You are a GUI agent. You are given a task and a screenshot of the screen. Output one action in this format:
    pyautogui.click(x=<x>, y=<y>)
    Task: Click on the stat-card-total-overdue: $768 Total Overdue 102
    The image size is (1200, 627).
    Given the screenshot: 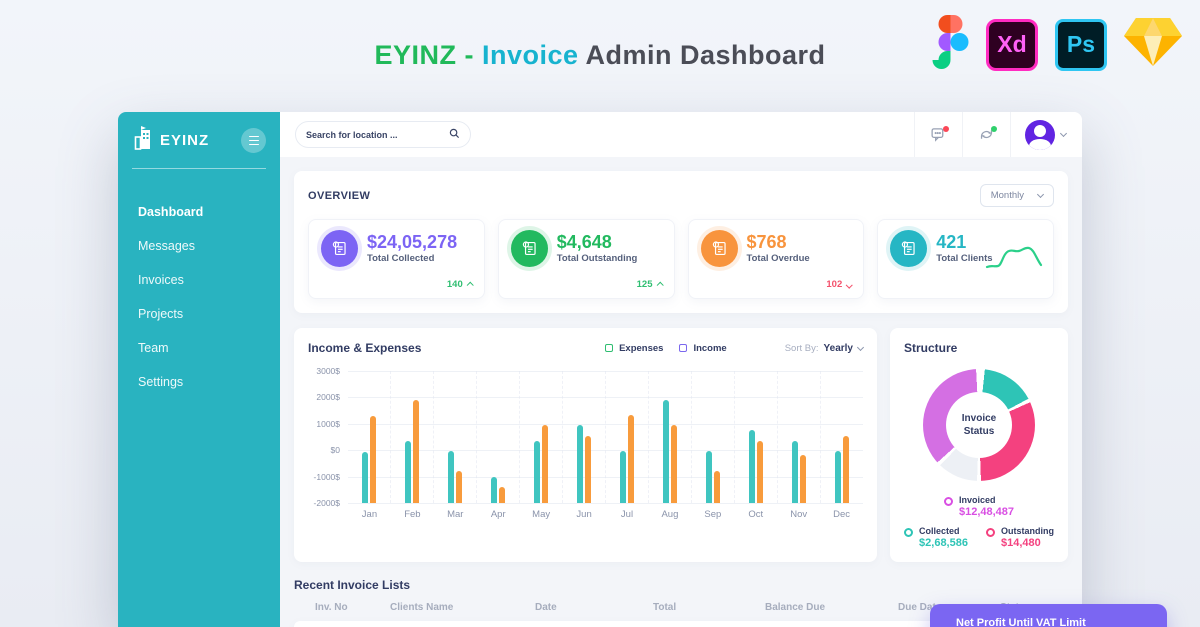 What is the action you would take?
    pyautogui.click(x=776, y=259)
    